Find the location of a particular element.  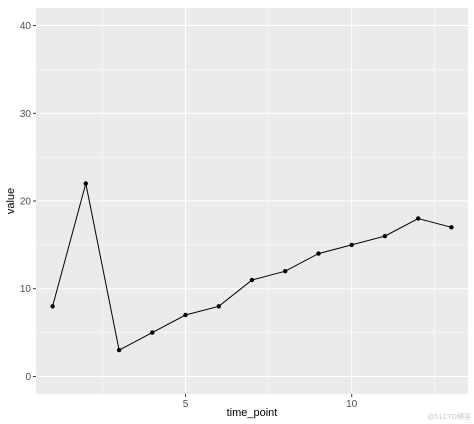

y-tick-label: 40 is located at coordinates (26, 26).